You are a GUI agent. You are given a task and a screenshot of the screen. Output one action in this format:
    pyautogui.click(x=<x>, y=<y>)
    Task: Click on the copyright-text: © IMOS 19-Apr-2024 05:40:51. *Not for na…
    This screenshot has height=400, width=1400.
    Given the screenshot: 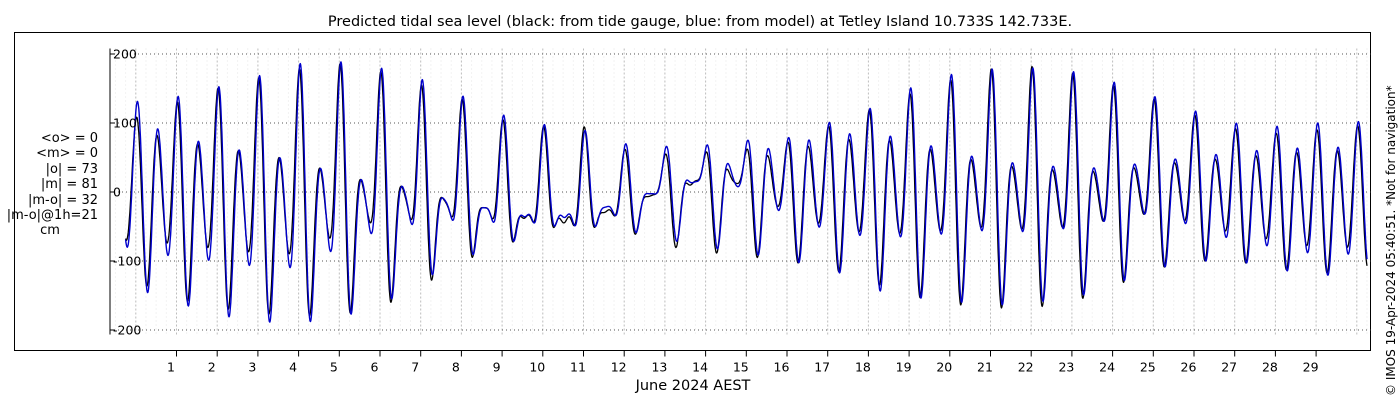 What is the action you would take?
    pyautogui.click(x=1391, y=240)
    